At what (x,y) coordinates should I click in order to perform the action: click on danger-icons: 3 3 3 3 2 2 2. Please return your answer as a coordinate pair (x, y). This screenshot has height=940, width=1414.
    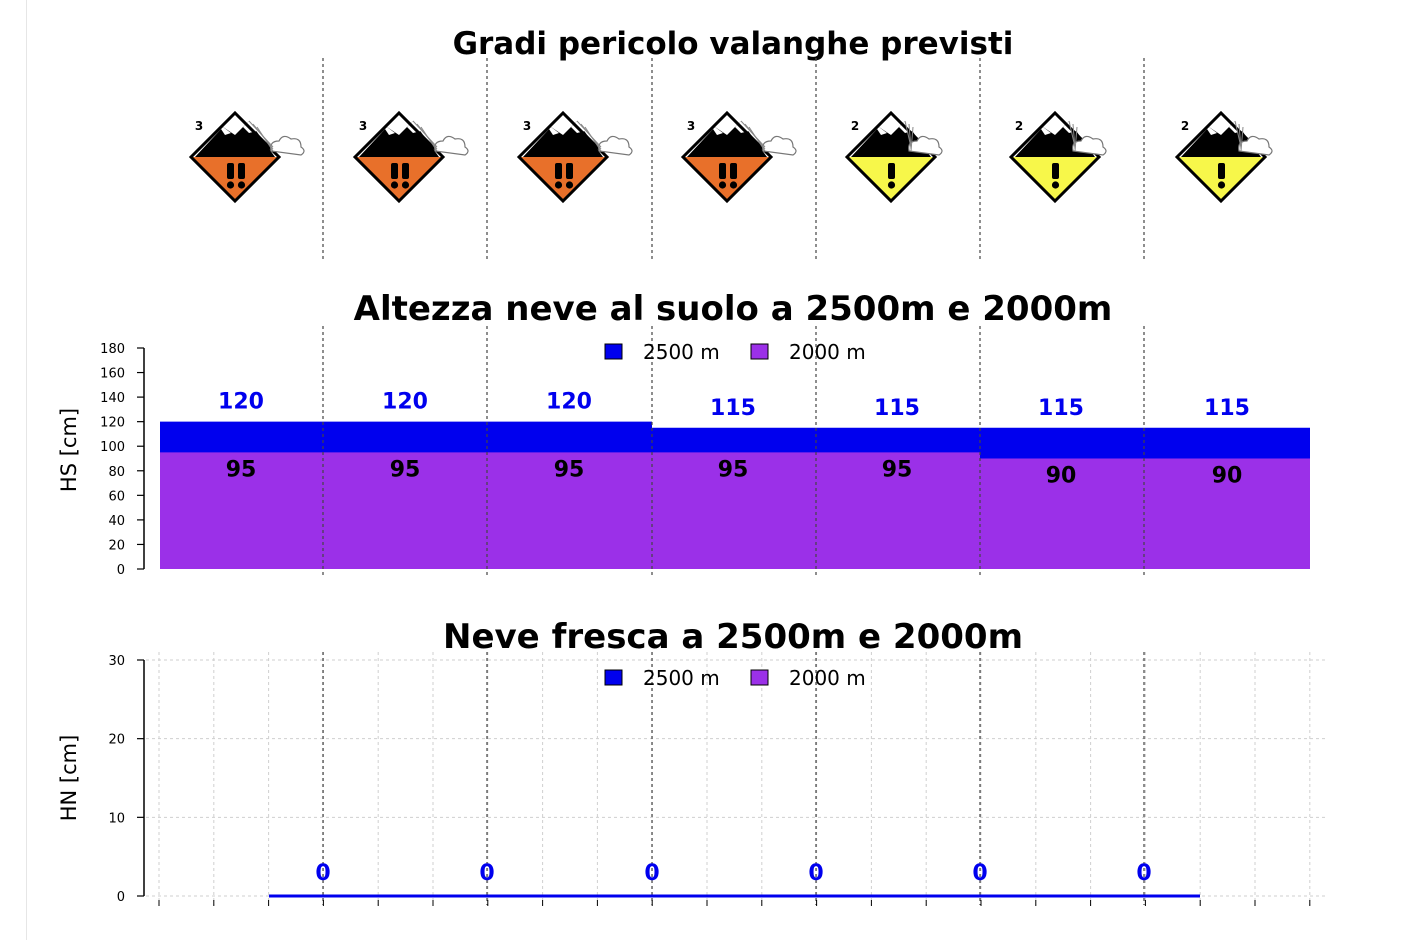
    Looking at the image, I should click on (730, 157).